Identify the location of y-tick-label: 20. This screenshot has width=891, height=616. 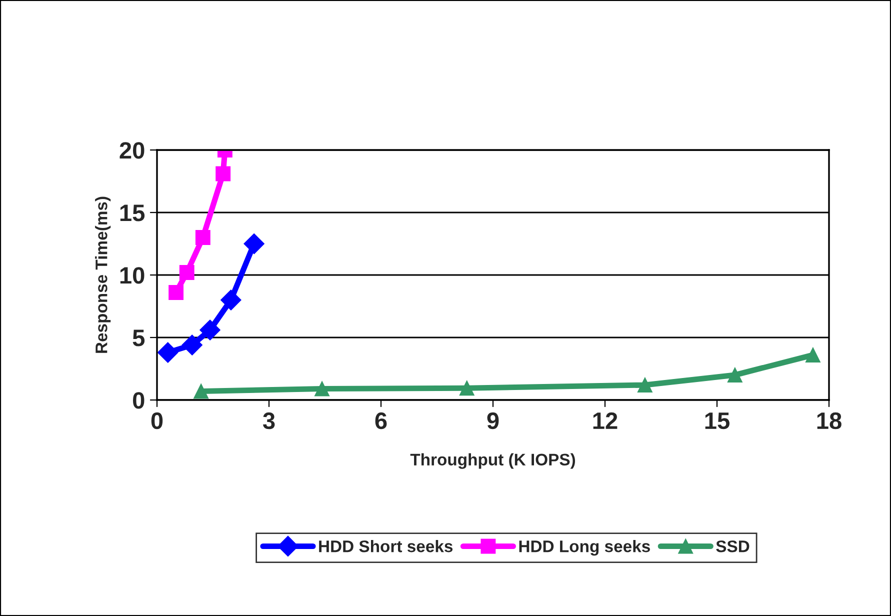
(132, 150).